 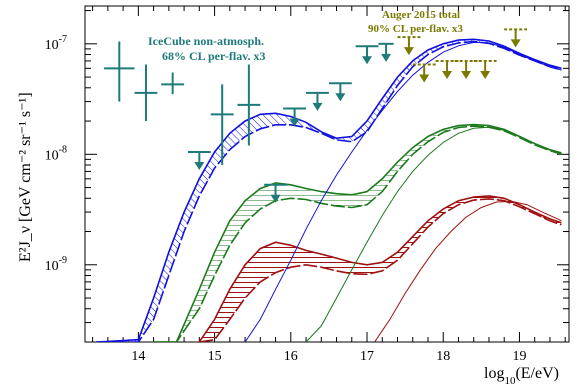 I want to click on x-axis-title: log10(E/eV), so click(x=521, y=376).